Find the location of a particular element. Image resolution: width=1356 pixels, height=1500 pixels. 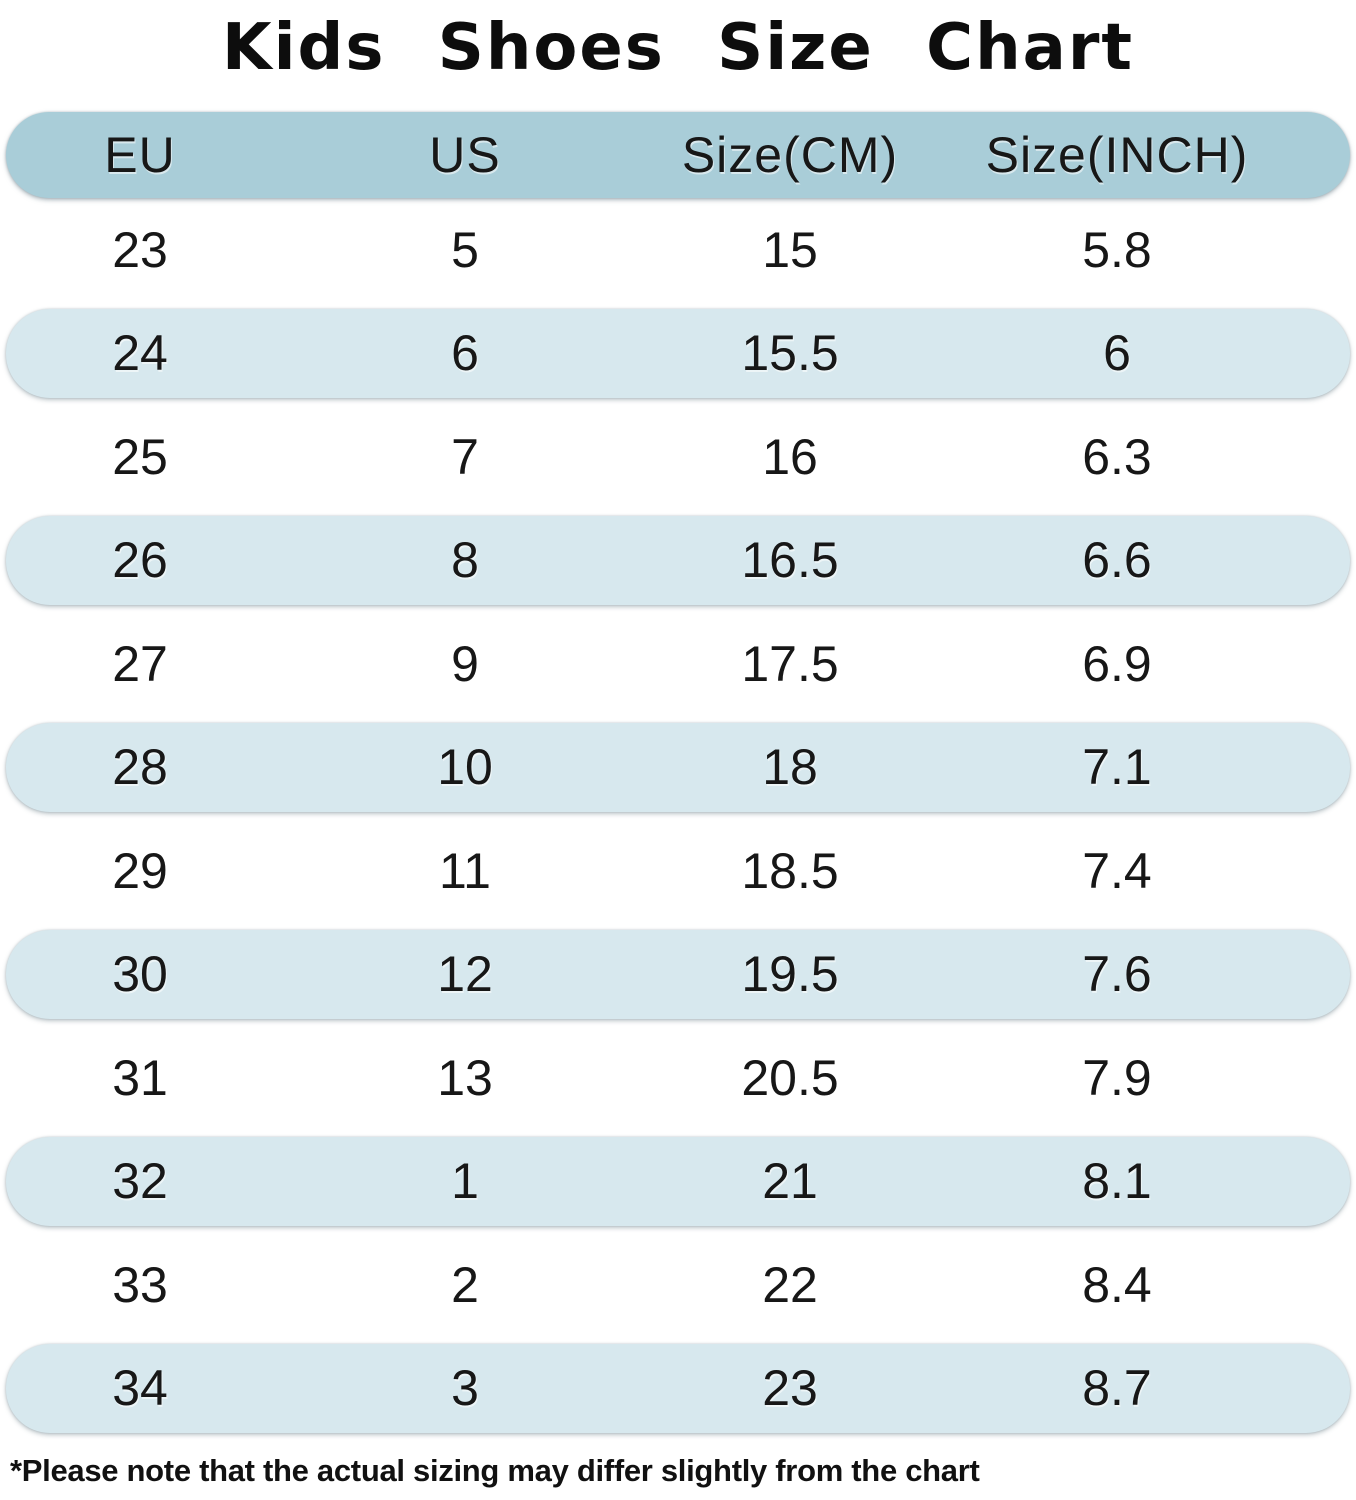

cell-cm: 16.5 is located at coordinates (790, 560).